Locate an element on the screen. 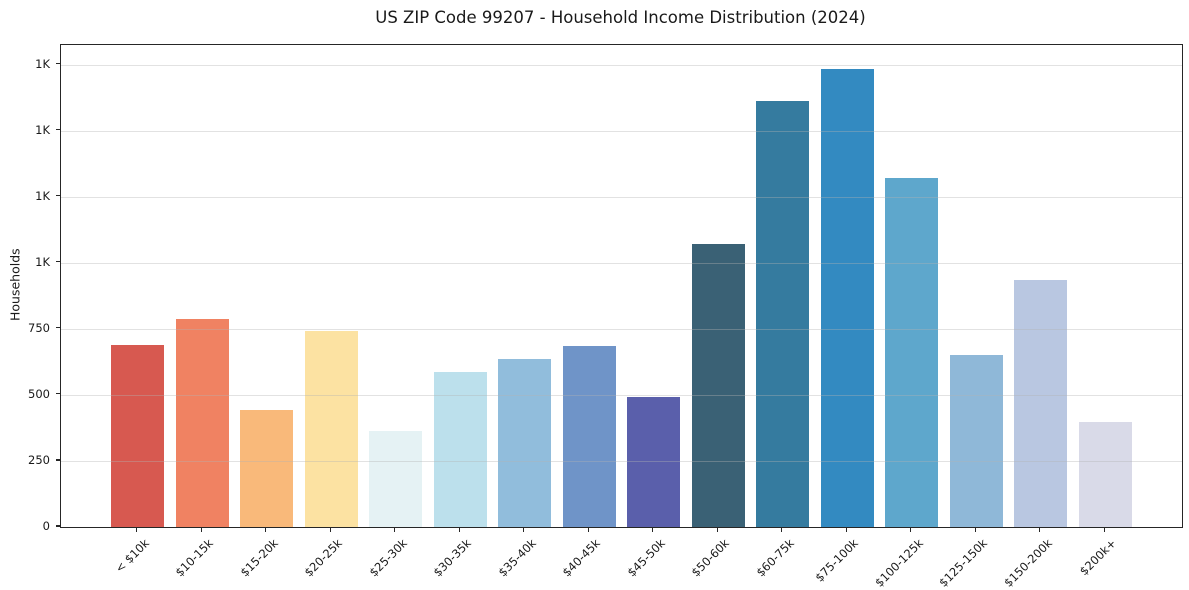  x-tick-label: $15-20k is located at coordinates (259, 558).